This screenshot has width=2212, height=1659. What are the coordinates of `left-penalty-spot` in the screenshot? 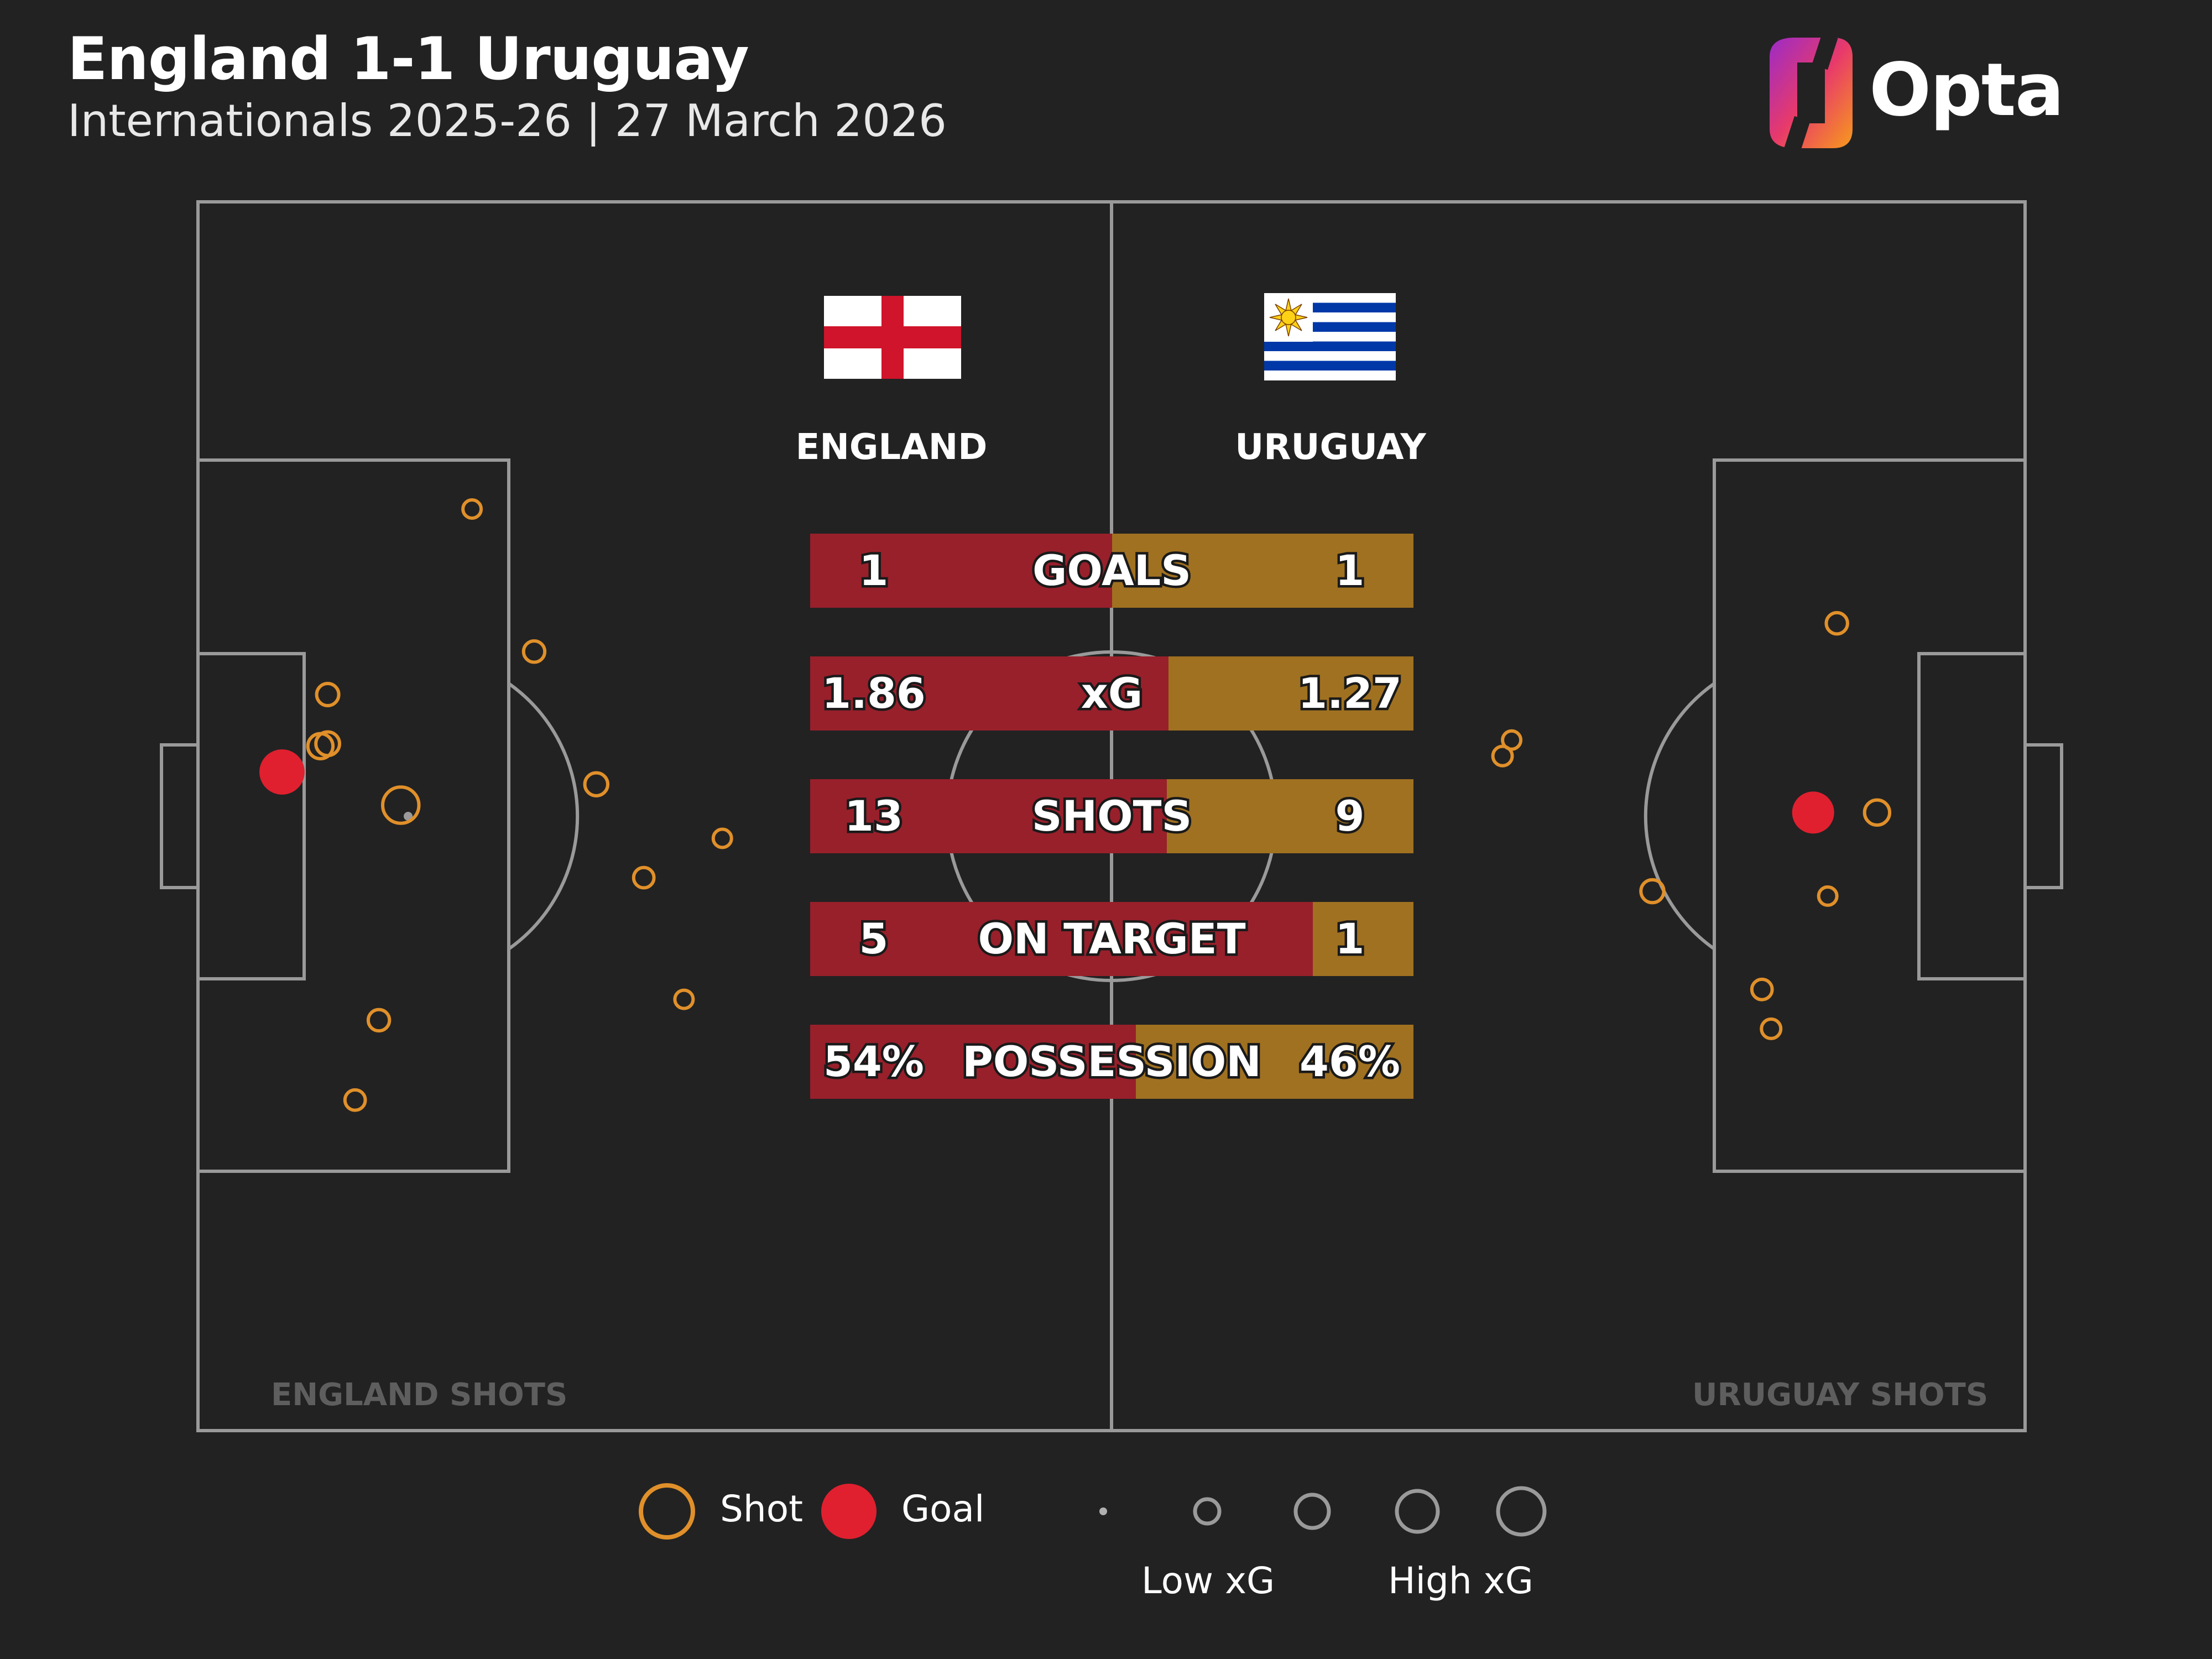 It's located at (408, 817).